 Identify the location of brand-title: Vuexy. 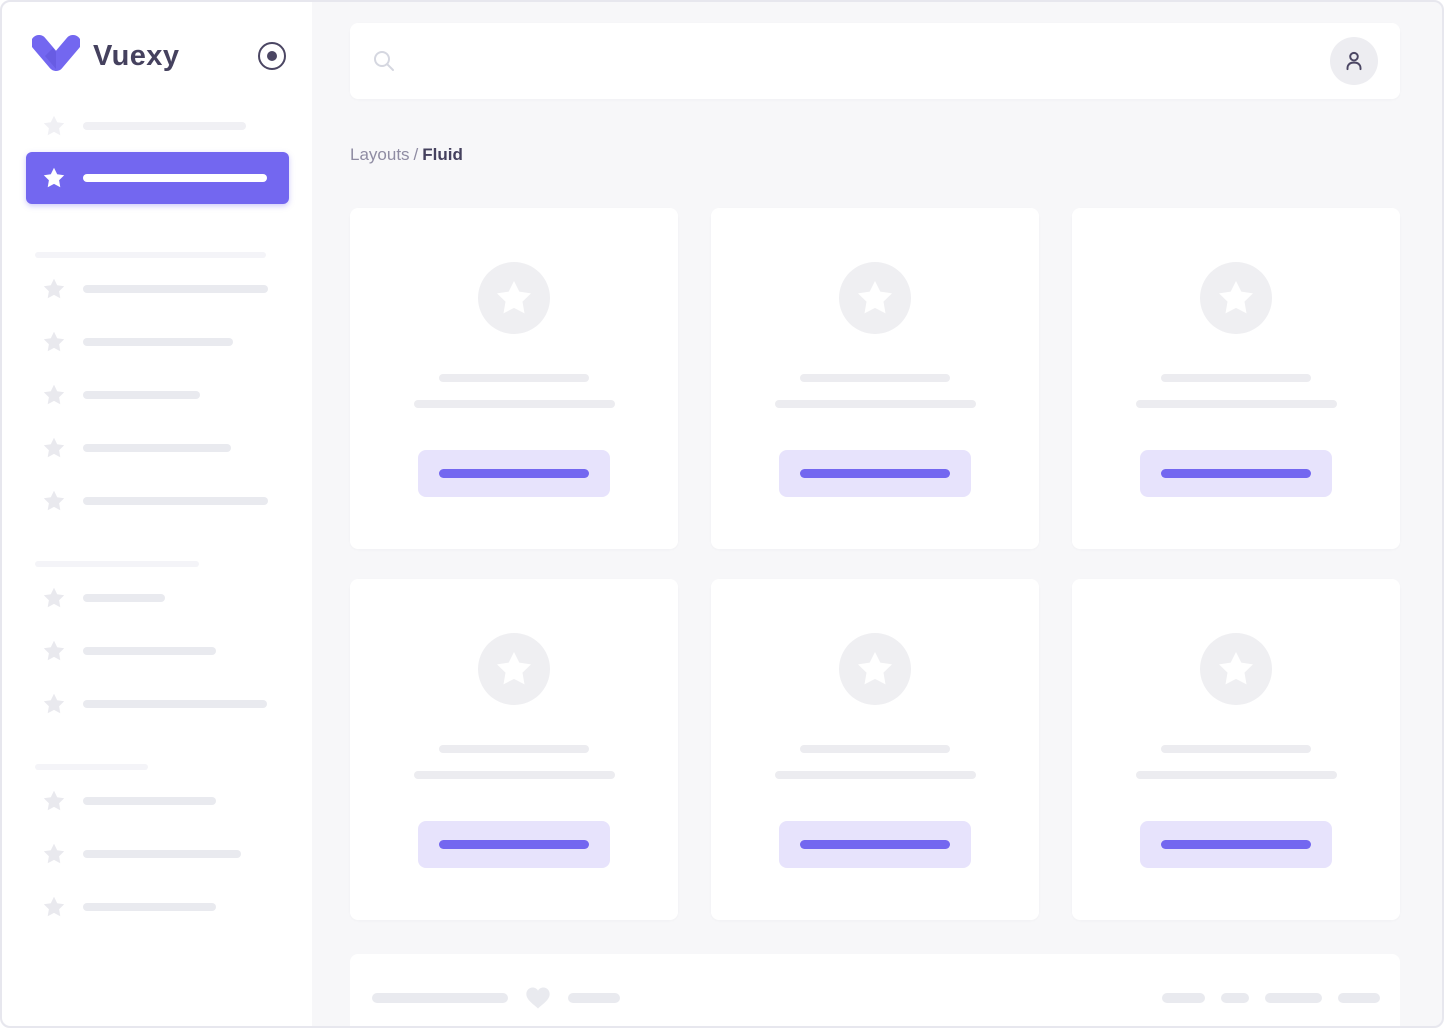
(136, 55).